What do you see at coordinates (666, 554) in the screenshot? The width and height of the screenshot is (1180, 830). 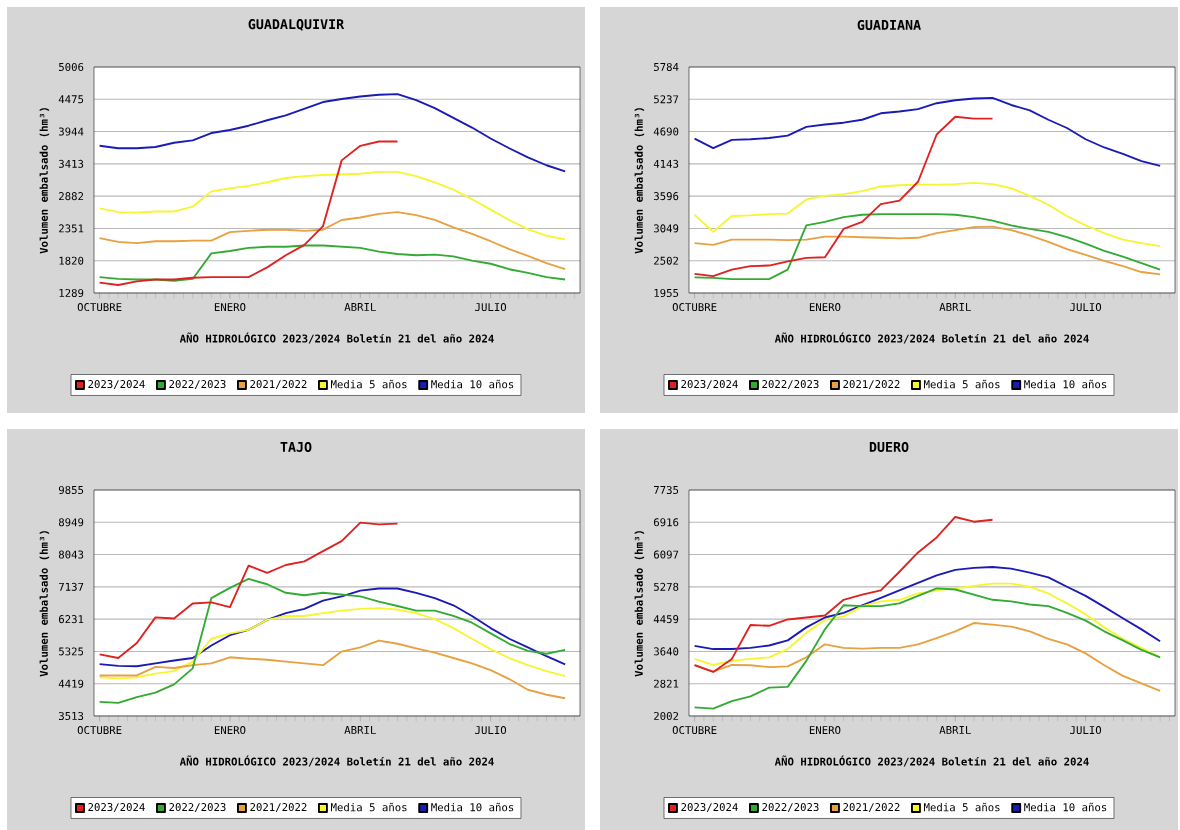 I see `y-tick-label: 6097` at bounding box center [666, 554].